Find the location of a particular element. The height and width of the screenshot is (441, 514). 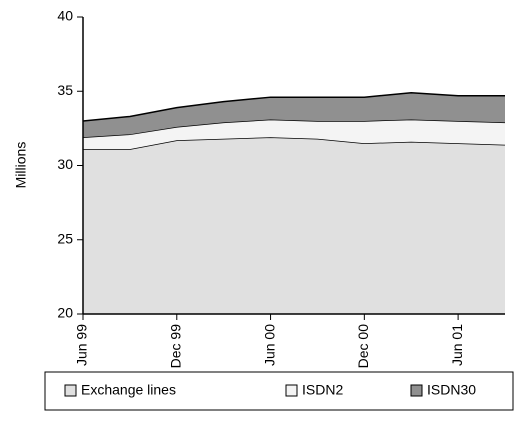

y-tick-label: 20 is located at coordinates (65, 313).